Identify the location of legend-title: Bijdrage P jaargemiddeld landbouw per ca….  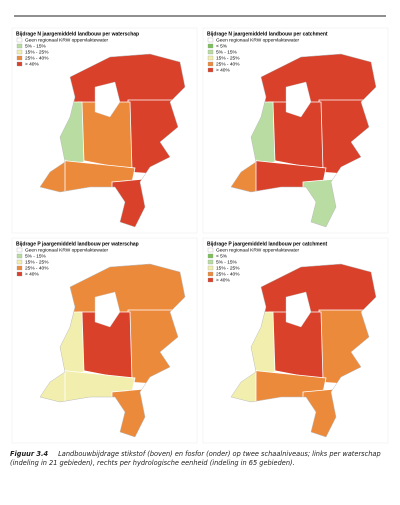
(267, 244).